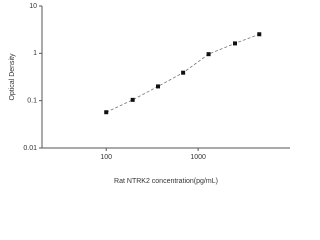 This screenshot has height=240, width=320. I want to click on y-tick-label: 10, so click(33, 6).